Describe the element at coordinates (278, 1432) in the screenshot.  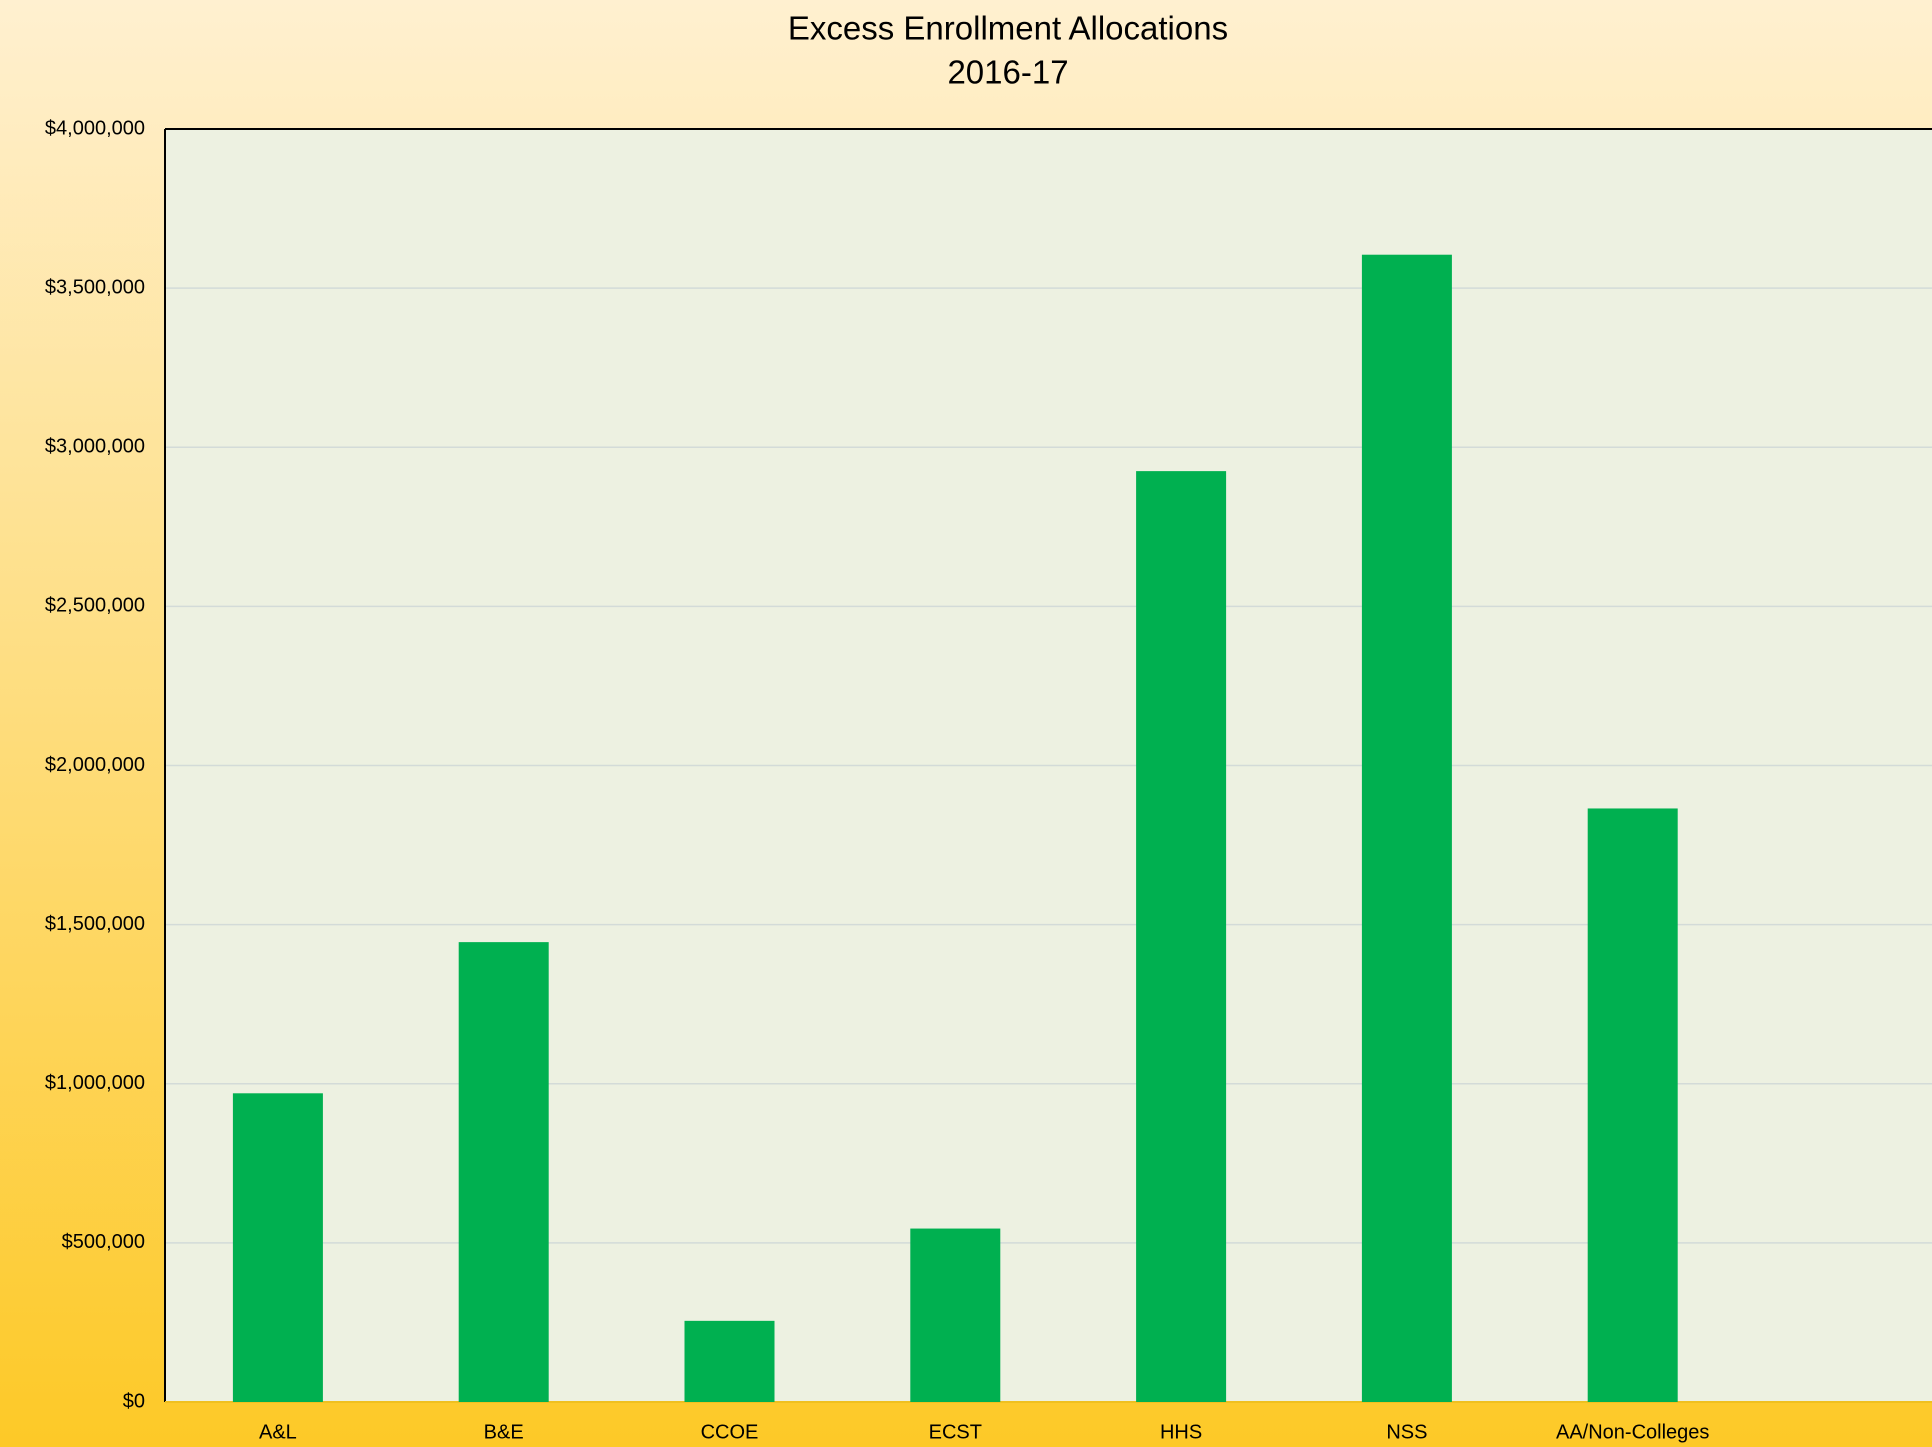
I see `x-tick-label: A&L` at that location.